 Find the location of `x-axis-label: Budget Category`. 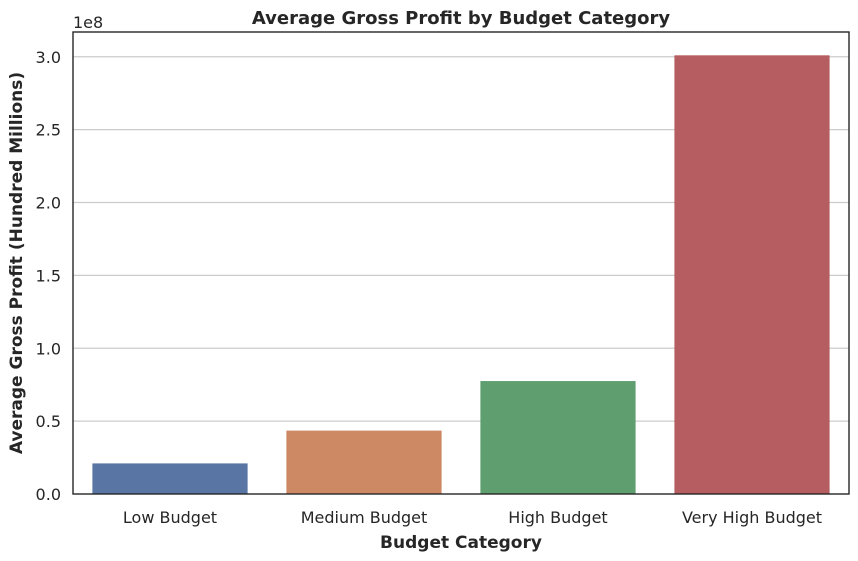

x-axis-label: Budget Category is located at coordinates (461, 543).